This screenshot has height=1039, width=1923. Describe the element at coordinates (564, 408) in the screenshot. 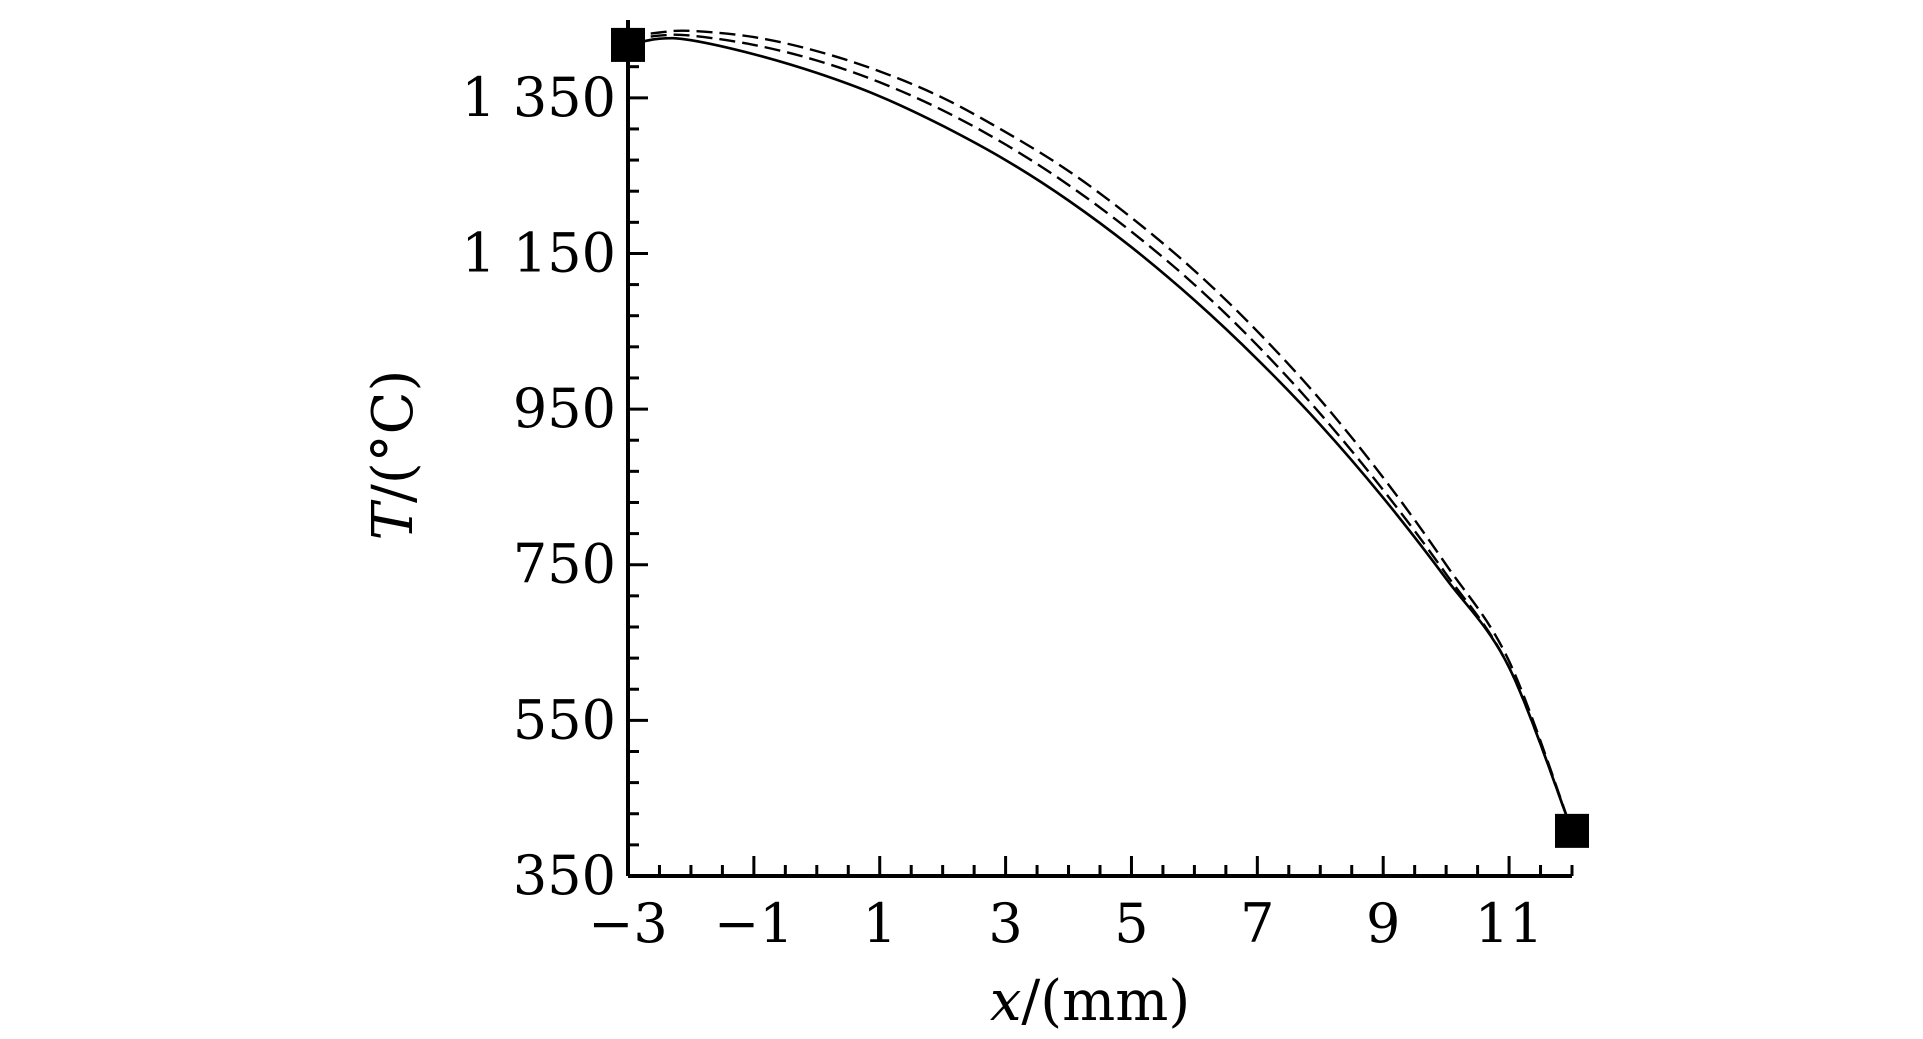

I see `y-tick-label: 950` at that location.